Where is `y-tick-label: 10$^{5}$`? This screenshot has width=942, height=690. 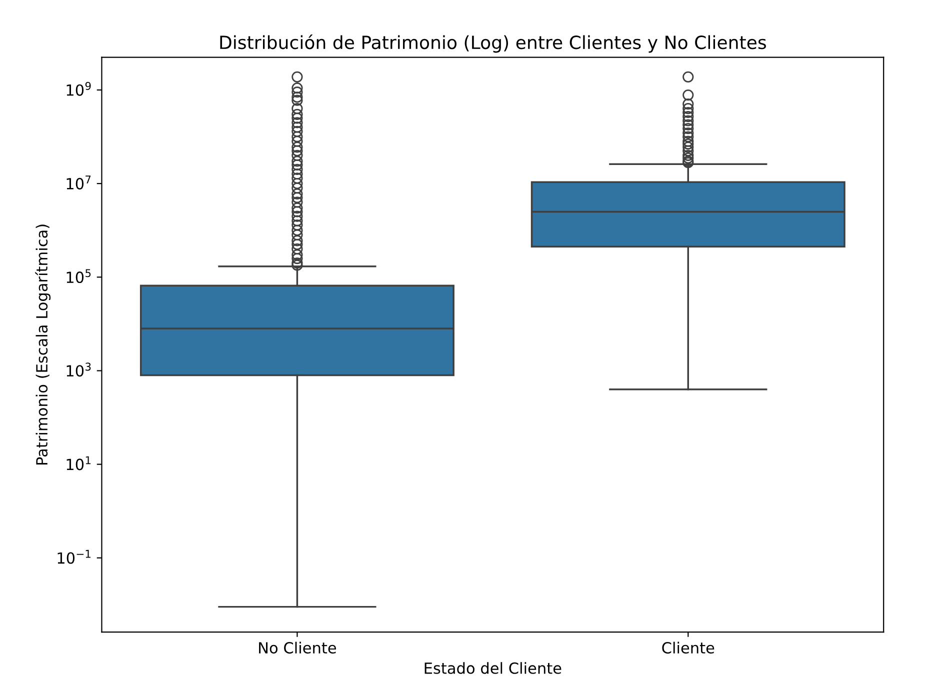 y-tick-label: 10$^{5}$ is located at coordinates (78, 276).